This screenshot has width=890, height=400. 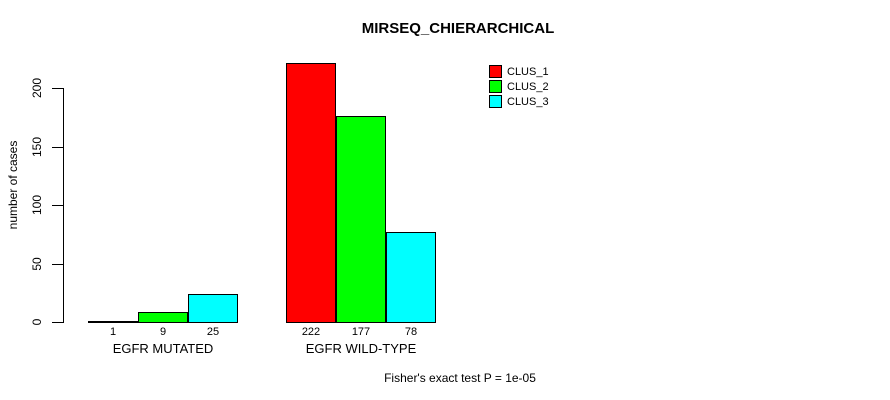 What do you see at coordinates (37, 322) in the screenshot?
I see `y-axis-tick-label: 0` at bounding box center [37, 322].